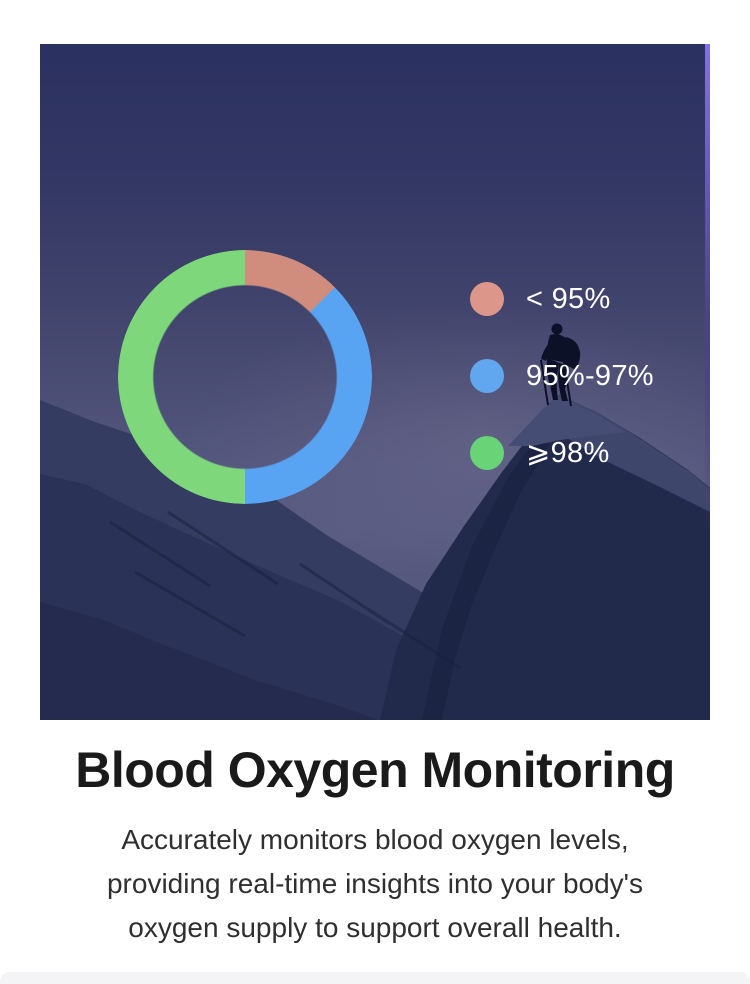  I want to click on right-mountain-peak, so click(545, 557).